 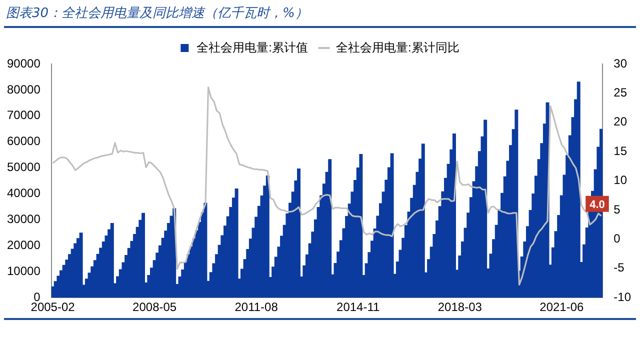 What do you see at coordinates (597, 204) in the screenshot?
I see `data-label: 4.0` at bounding box center [597, 204].